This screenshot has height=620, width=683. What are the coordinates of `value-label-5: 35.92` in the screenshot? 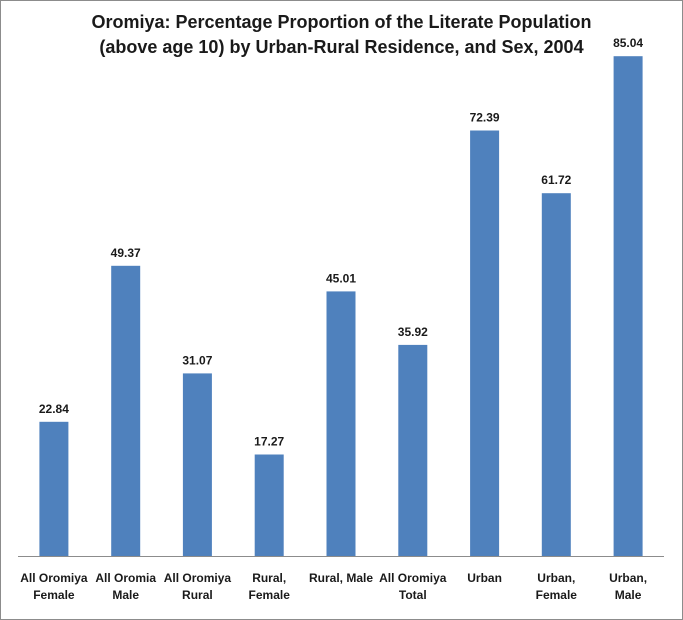 It's located at (413, 332).